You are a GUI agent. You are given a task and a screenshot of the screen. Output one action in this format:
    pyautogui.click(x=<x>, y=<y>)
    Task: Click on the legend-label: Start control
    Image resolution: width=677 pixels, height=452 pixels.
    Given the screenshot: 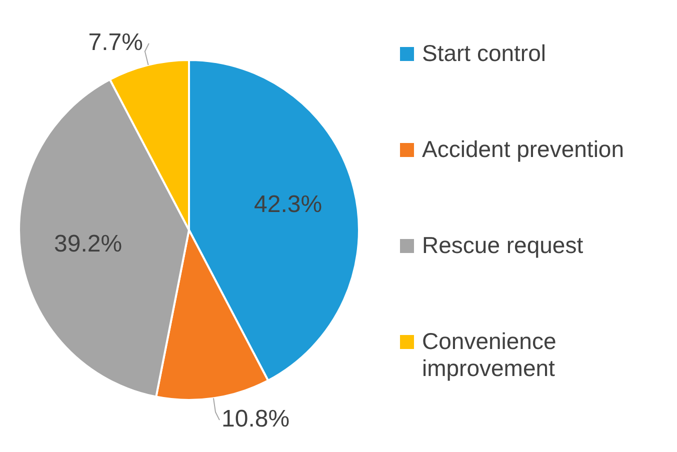 What is the action you would take?
    pyautogui.click(x=484, y=53)
    